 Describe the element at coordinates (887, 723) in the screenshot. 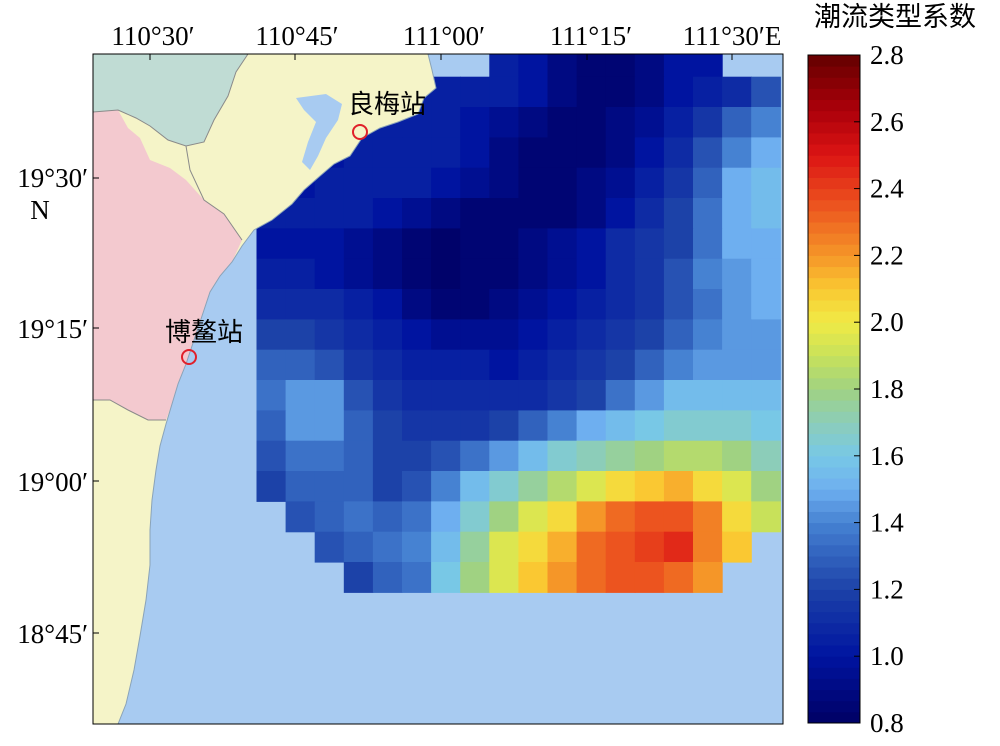

I see `colorbar-tick-label: 0.8` at that location.